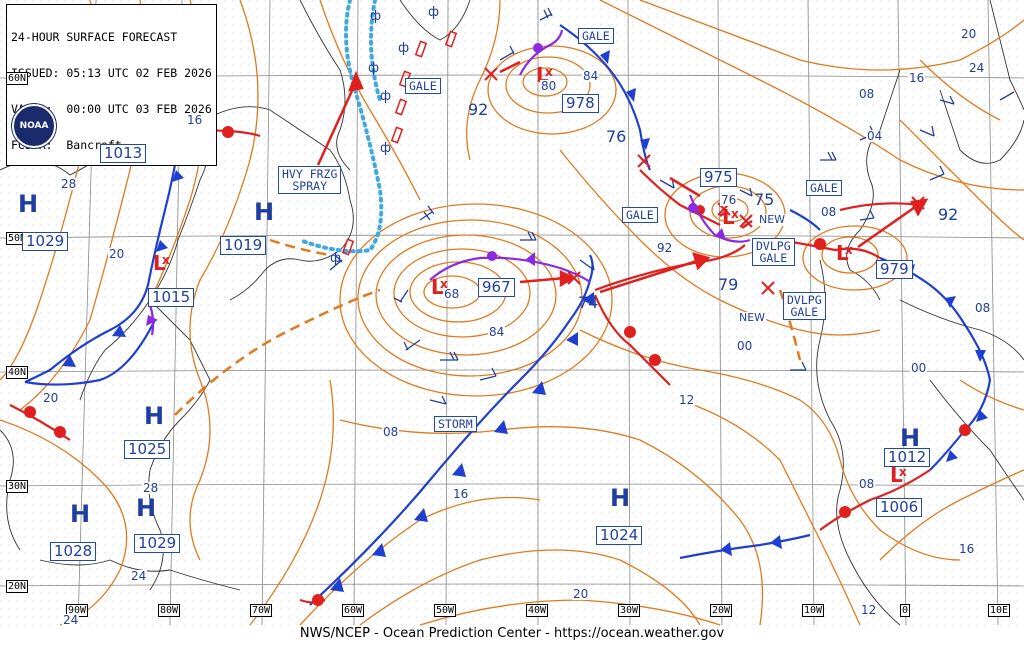 The width and height of the screenshot is (1024, 652). What do you see at coordinates (243, 245) in the screenshot?
I see `high-pressure: 1019` at bounding box center [243, 245].